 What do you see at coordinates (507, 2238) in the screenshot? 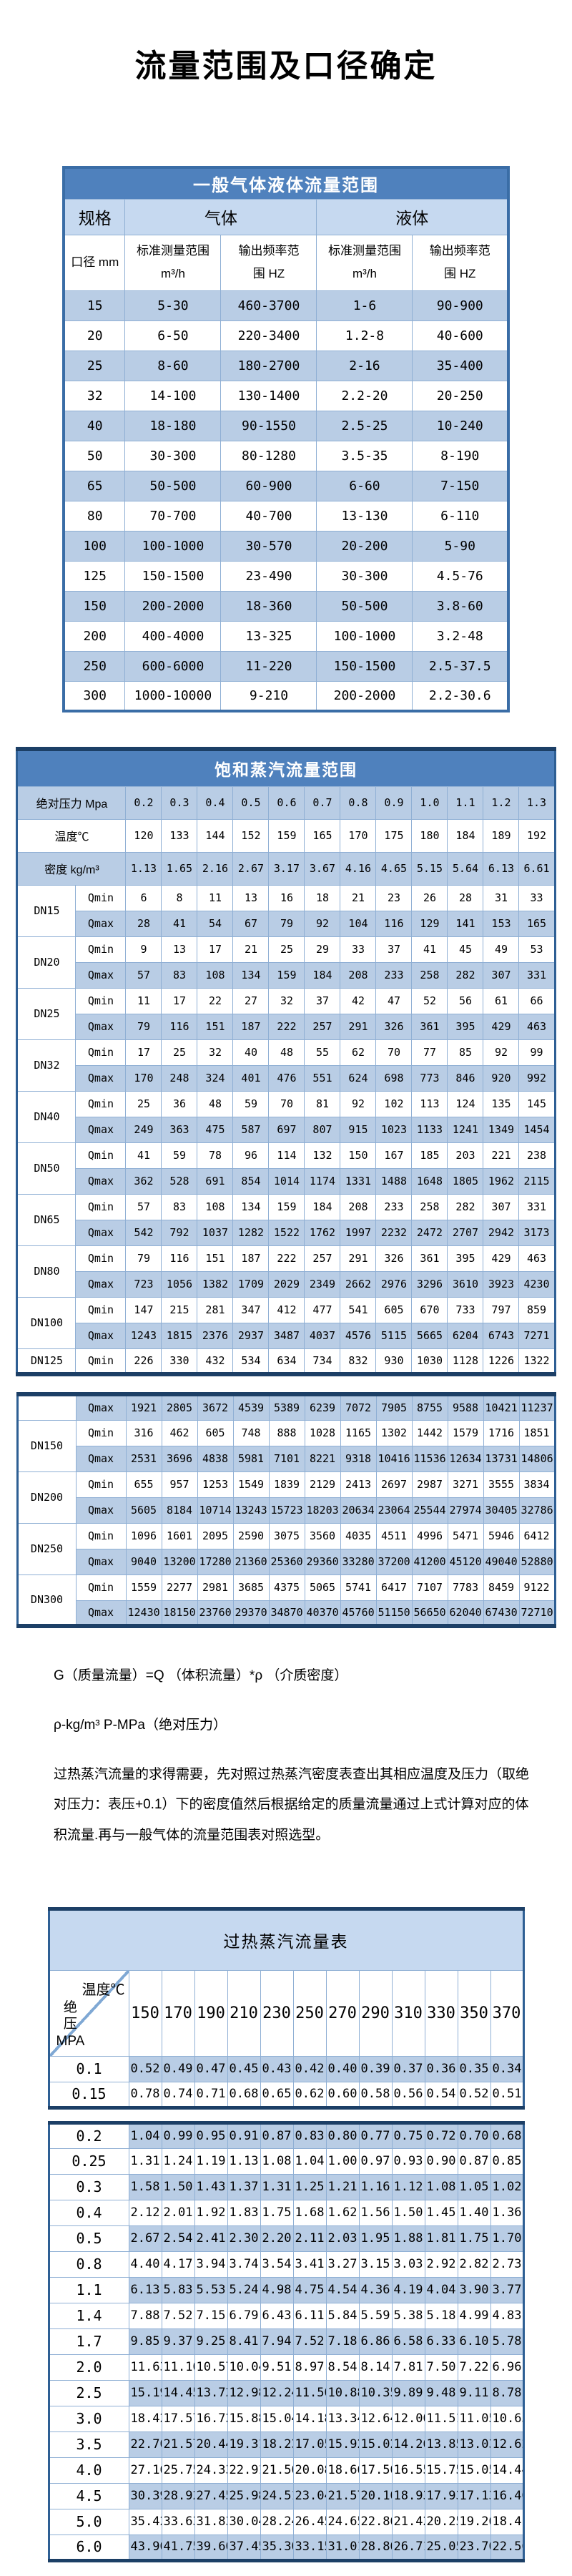
I see `table-cell: 1.70` at bounding box center [507, 2238].